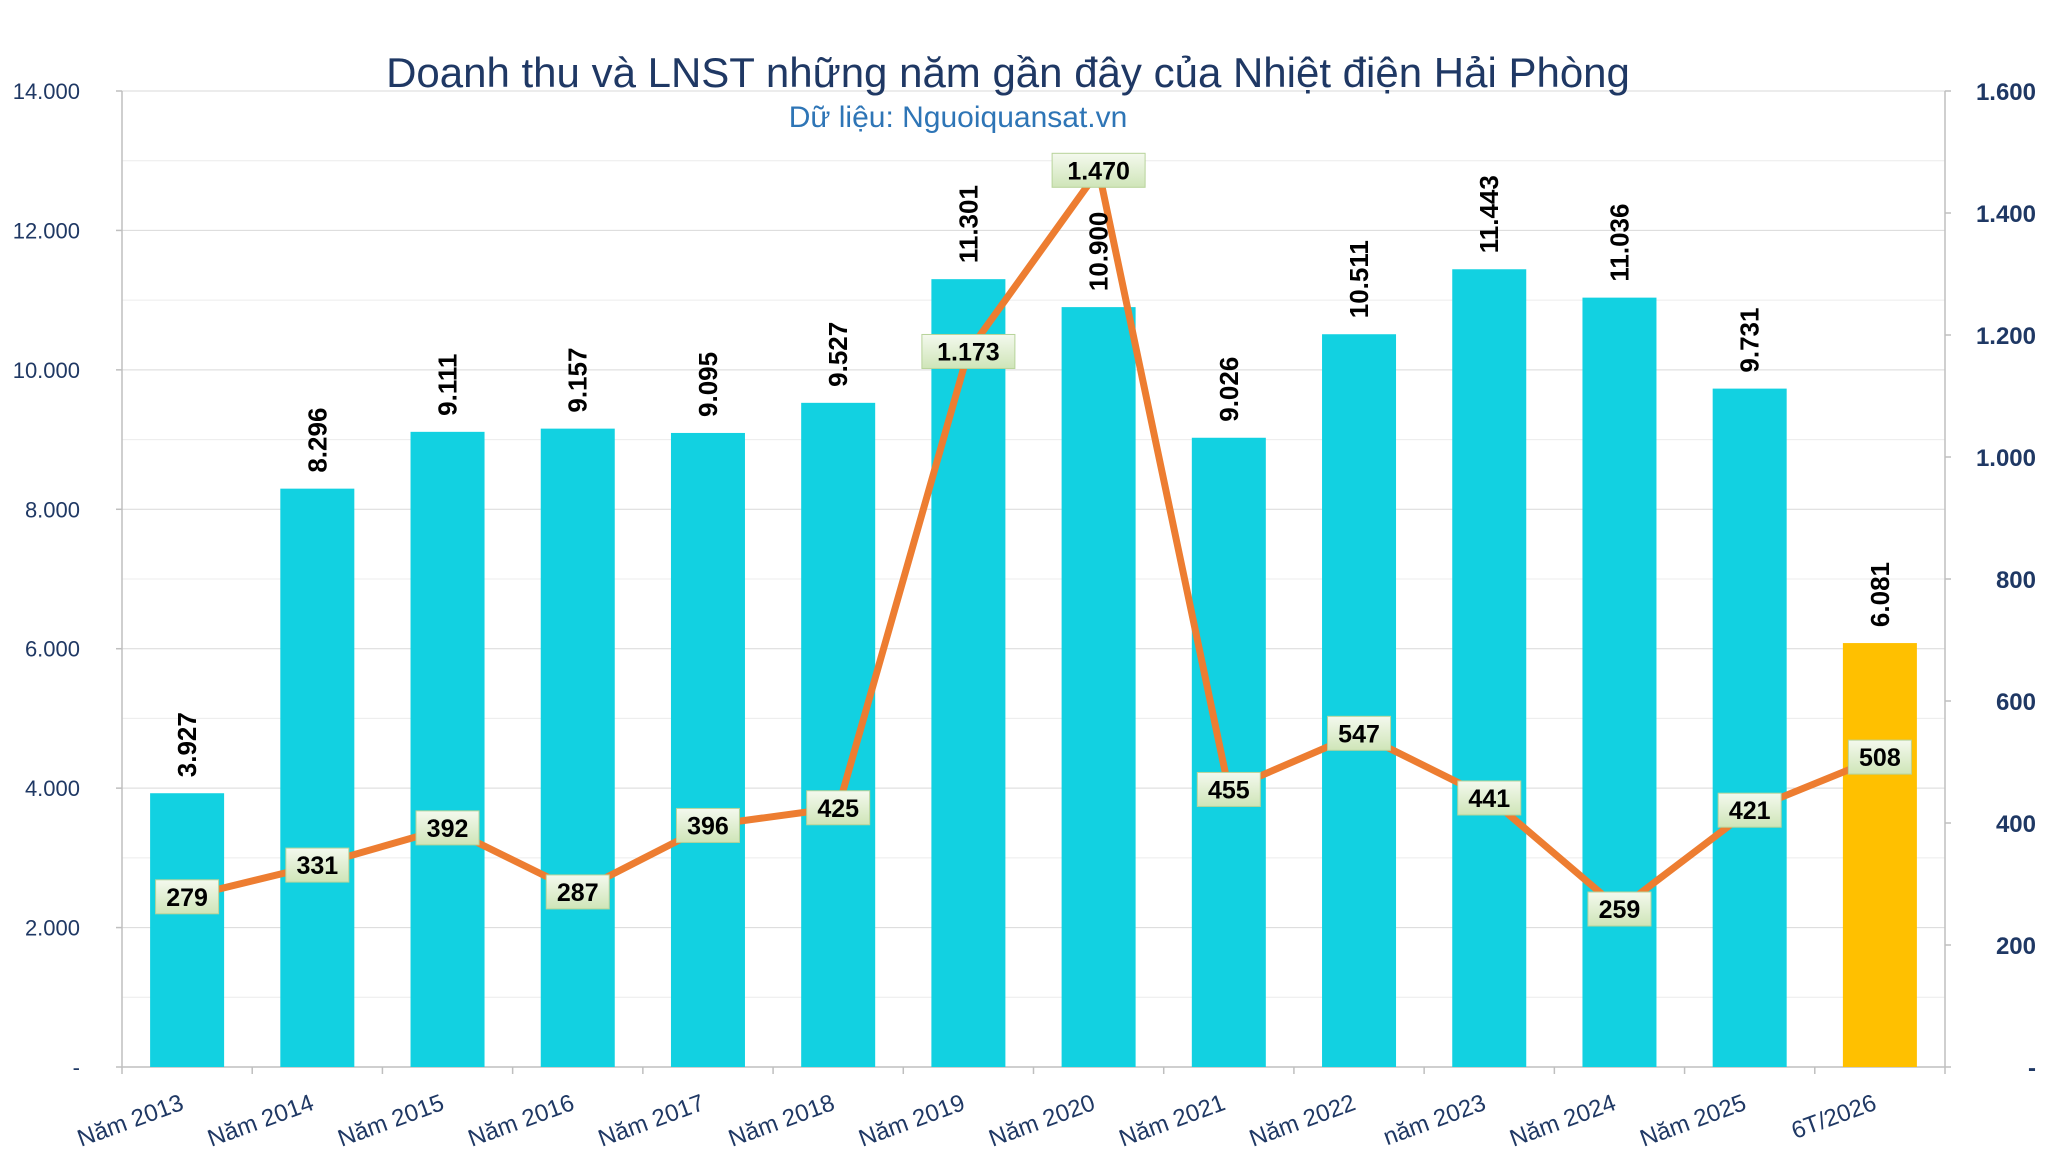 The width and height of the screenshot is (2048, 1155). I want to click on x-tick-label: Năm 2019, so click(911, 1120).